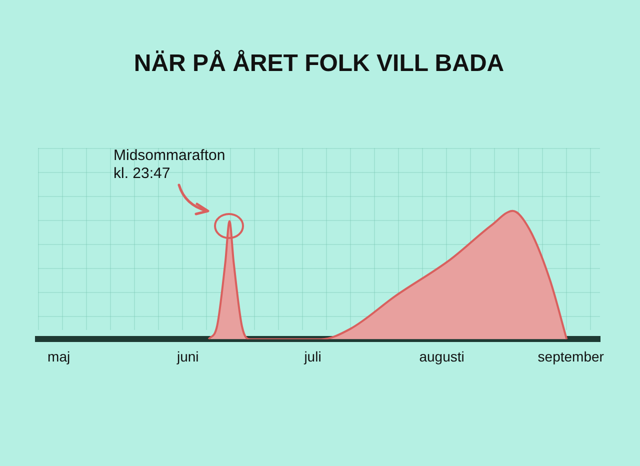 The height and width of the screenshot is (466, 640). I want to click on x-tick-label: juli, so click(312, 356).